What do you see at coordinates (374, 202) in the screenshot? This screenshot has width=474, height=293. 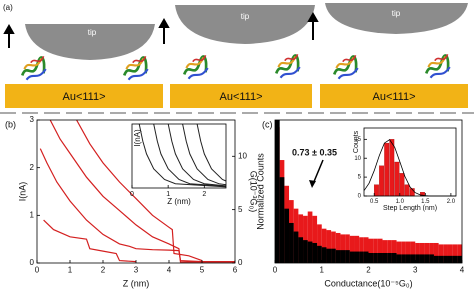 I see `x-tick-label: 0.5` at bounding box center [374, 202].